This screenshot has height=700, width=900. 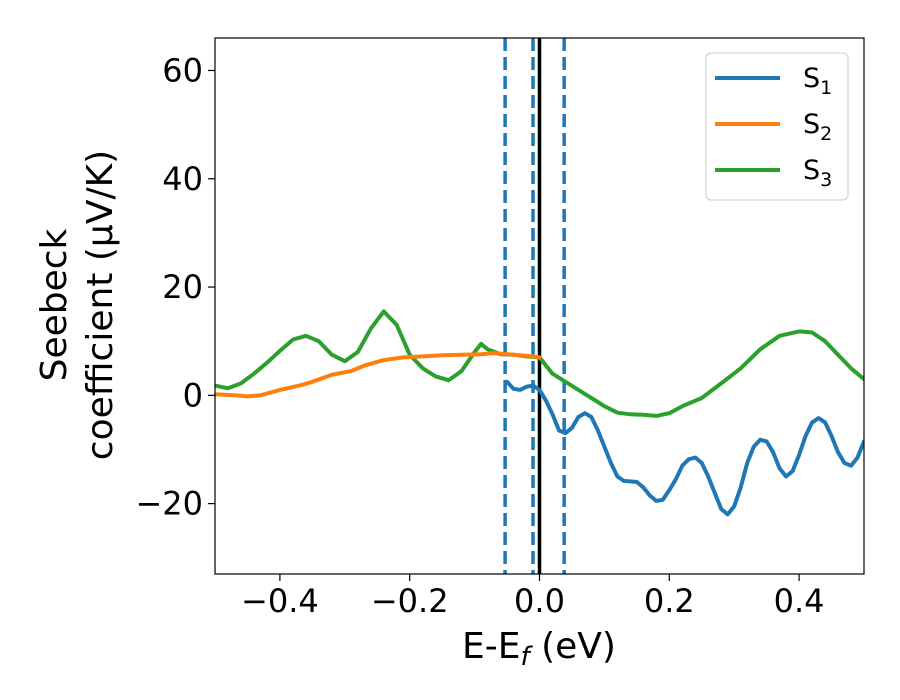 I want to click on x-axis-ticks: −0.4 −0.2 0.0 0.2 0.4, so click(x=533, y=597).